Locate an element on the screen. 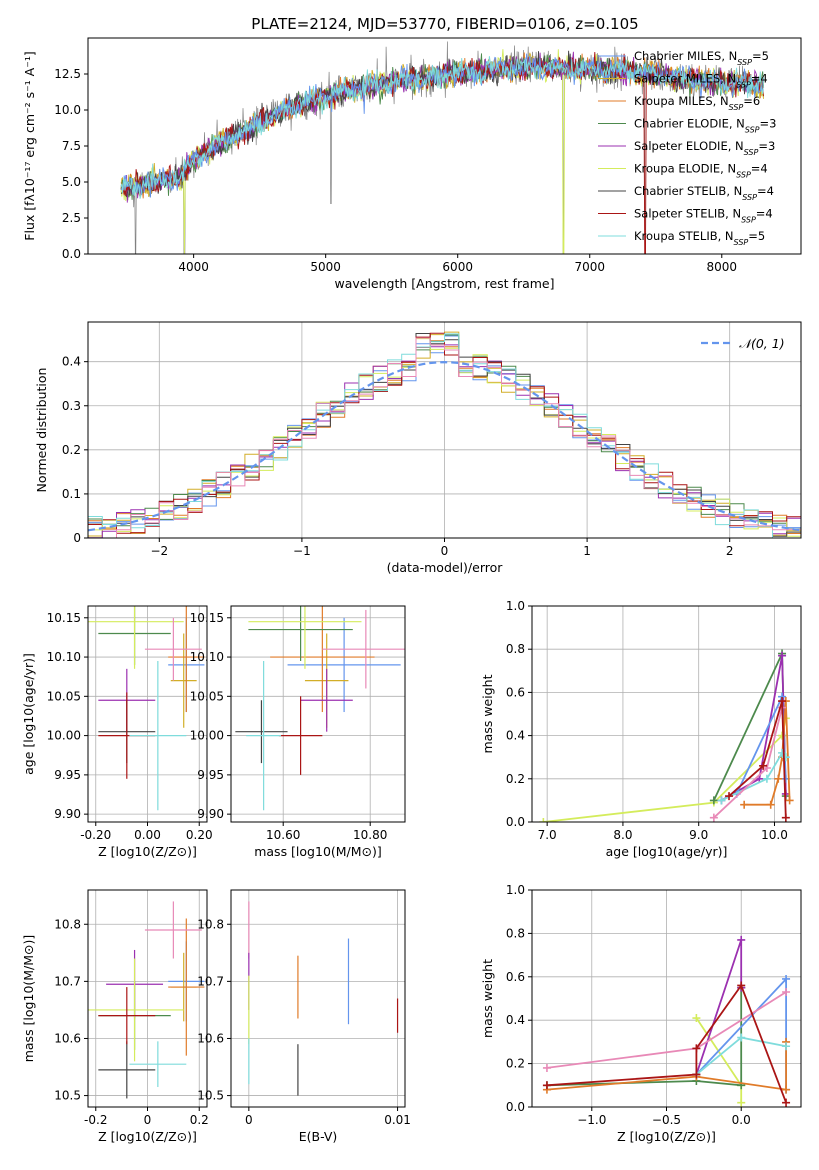 This screenshot has width=819, height=1170. x-axis-label: mass [log10(M/M⊙)] is located at coordinates (318, 851).